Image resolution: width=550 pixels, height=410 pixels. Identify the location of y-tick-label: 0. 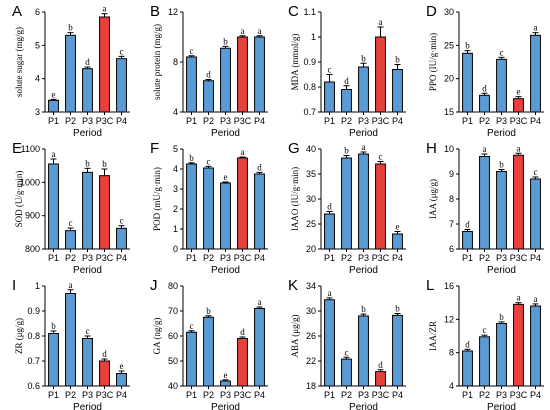
(175, 249).